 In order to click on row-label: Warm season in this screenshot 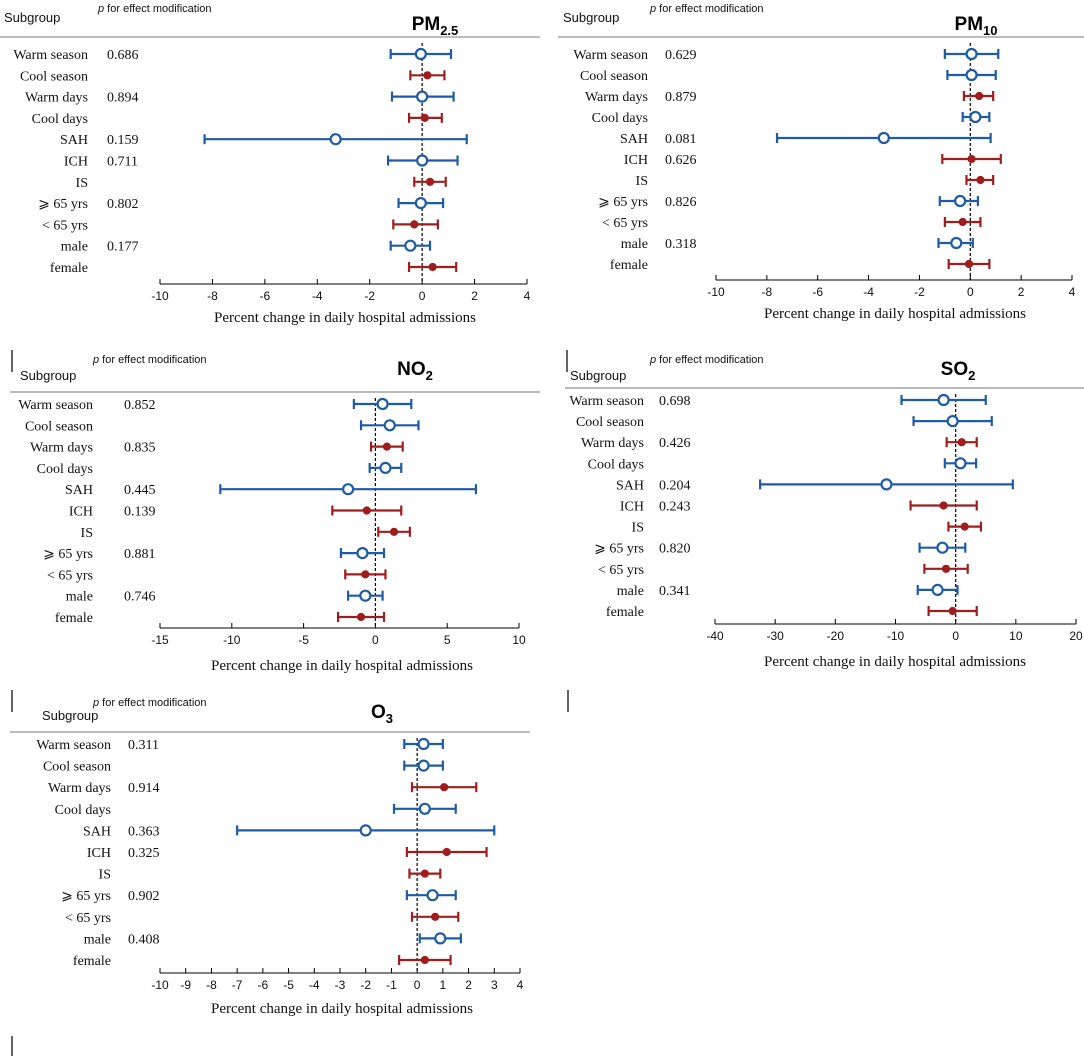, I will do `click(610, 55)`.